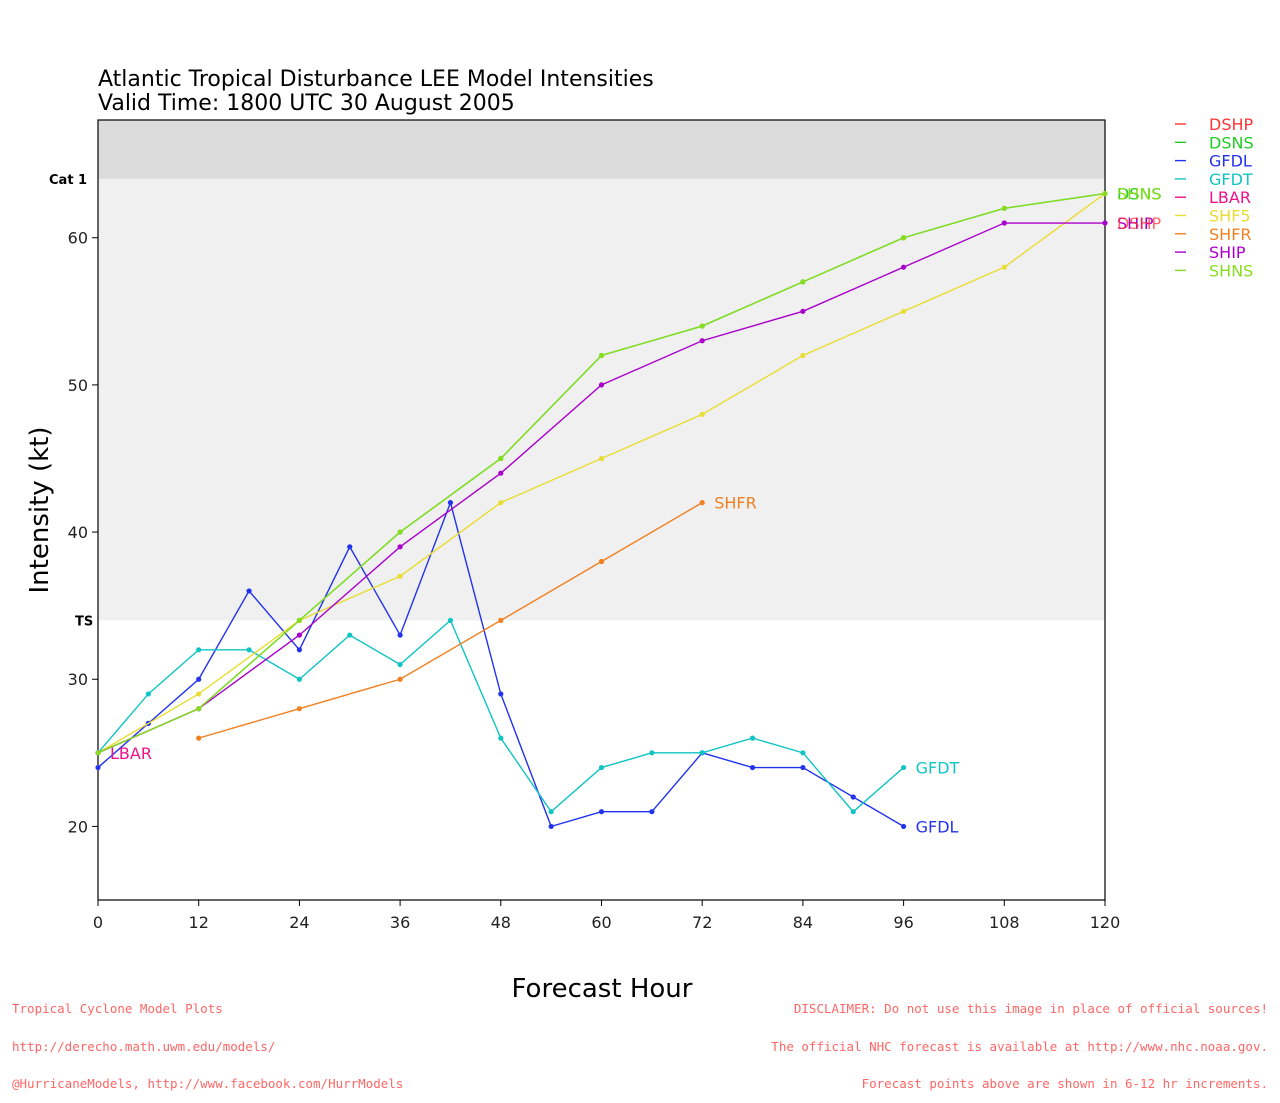  Describe the element at coordinates (78, 679) in the screenshot. I see `y-tick-label: 30` at that location.